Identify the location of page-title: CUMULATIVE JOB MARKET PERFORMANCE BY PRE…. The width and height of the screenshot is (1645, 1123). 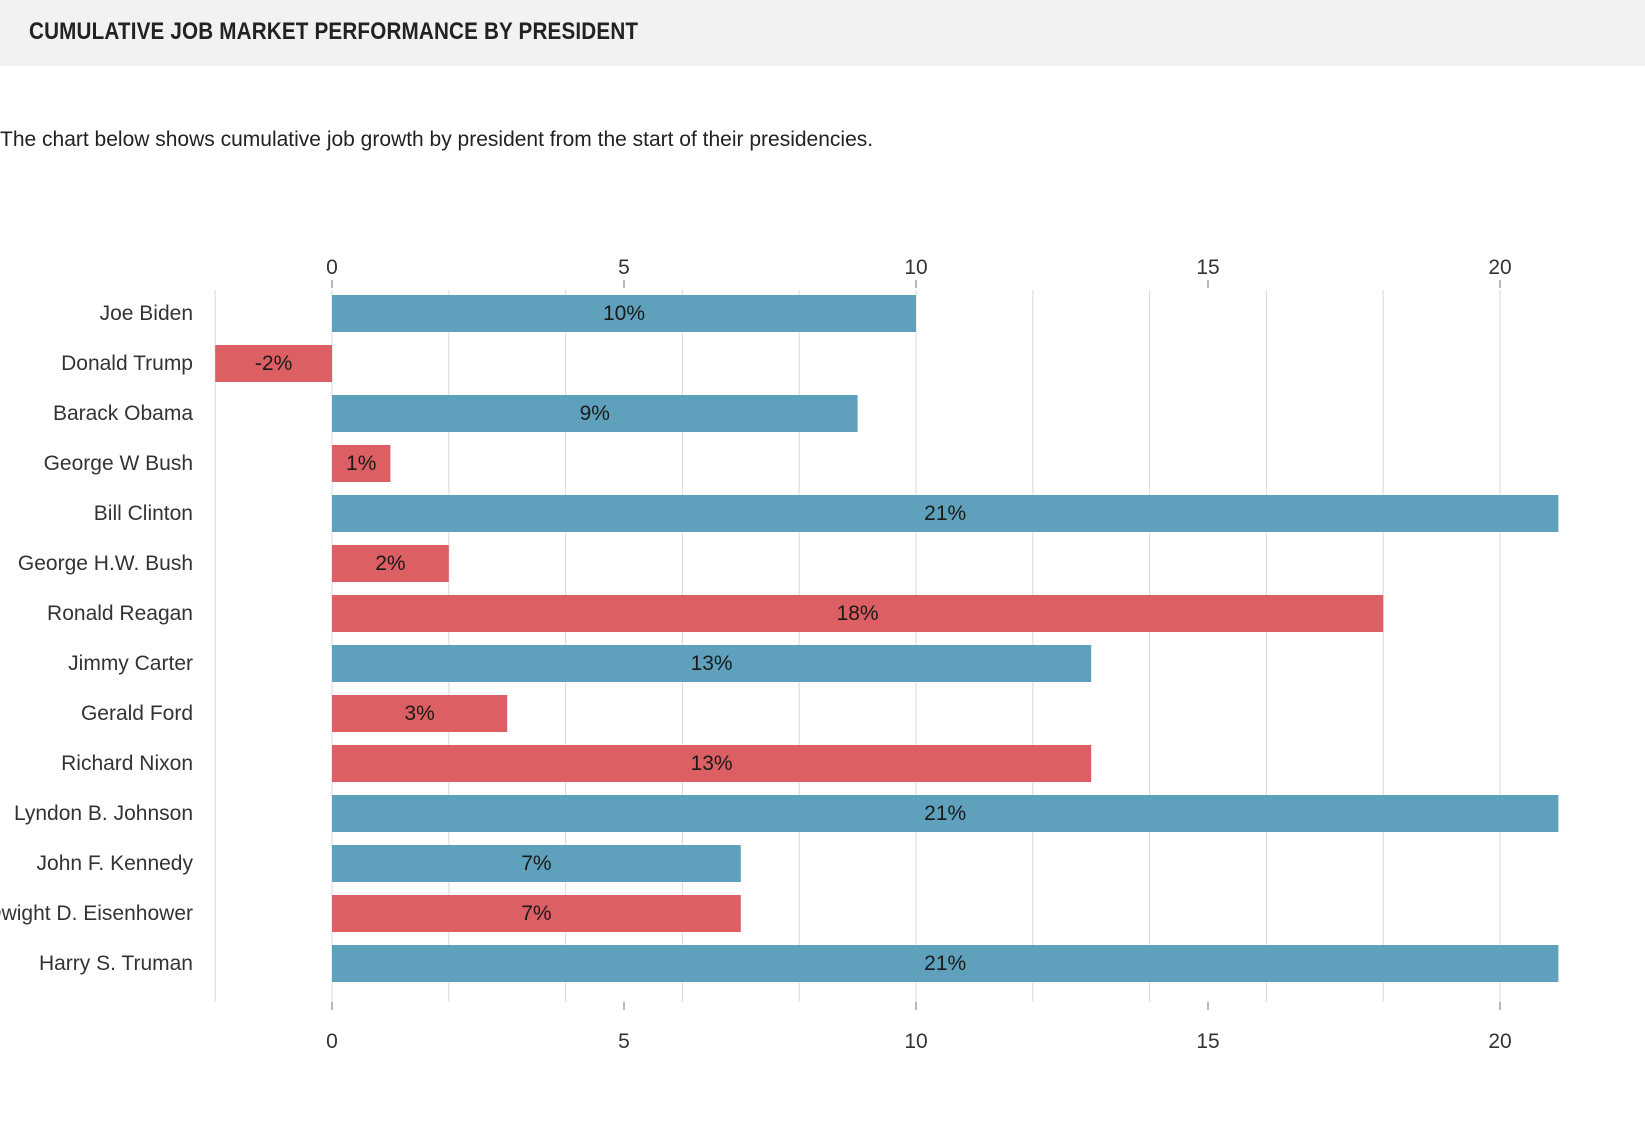
(334, 31).